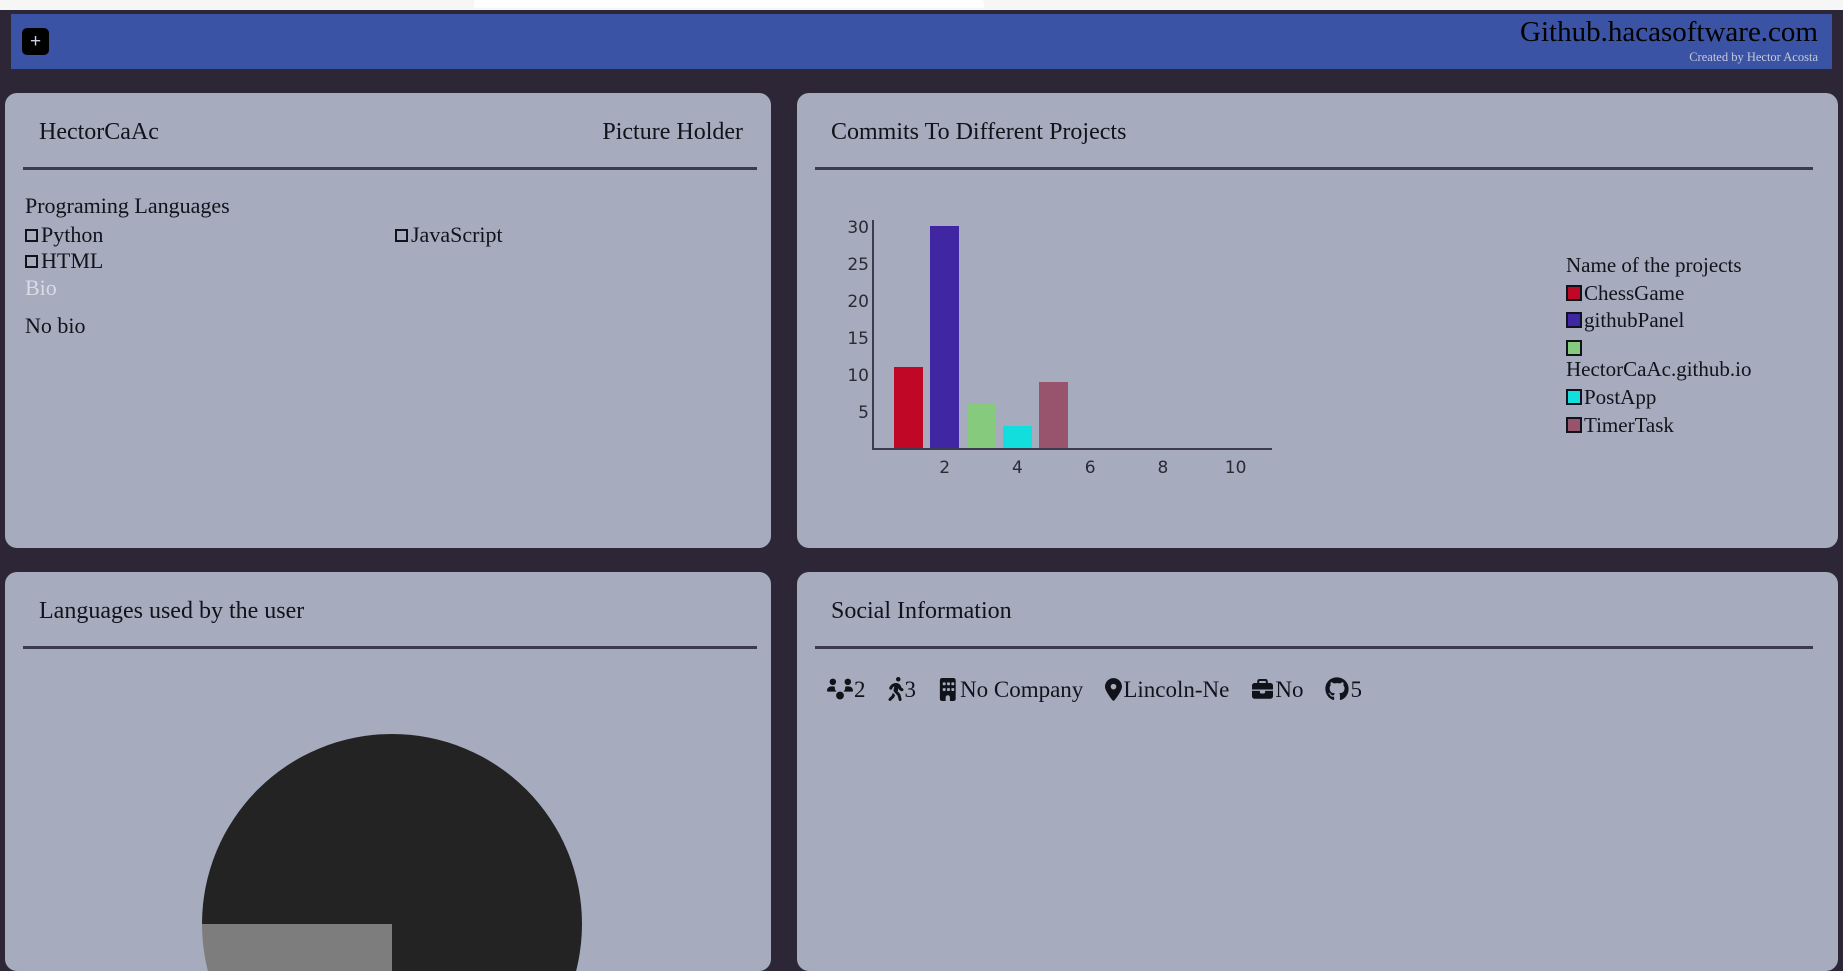  Describe the element at coordinates (1620, 396) in the screenshot. I see `legend-item-label: PostApp` at that location.